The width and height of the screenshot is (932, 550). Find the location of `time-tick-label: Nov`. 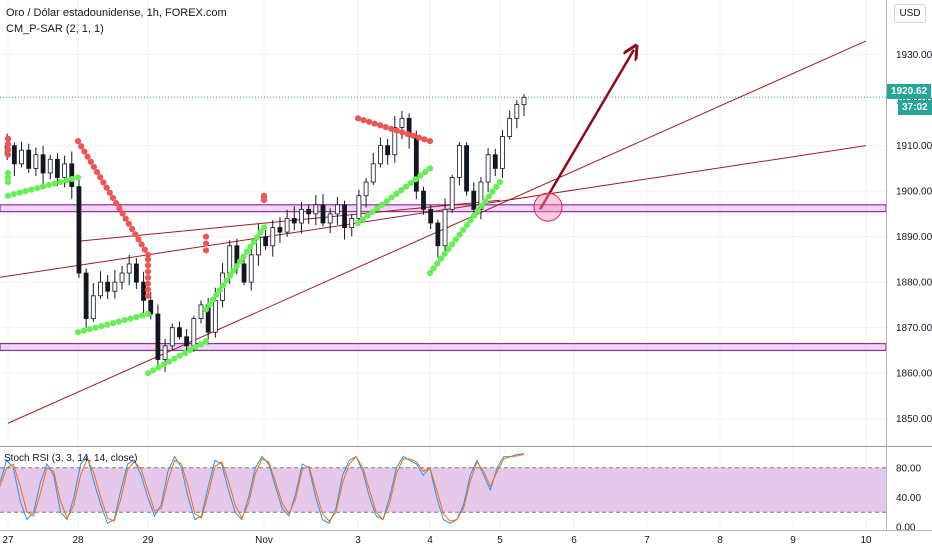

time-tick-label: Nov is located at coordinates (264, 540).